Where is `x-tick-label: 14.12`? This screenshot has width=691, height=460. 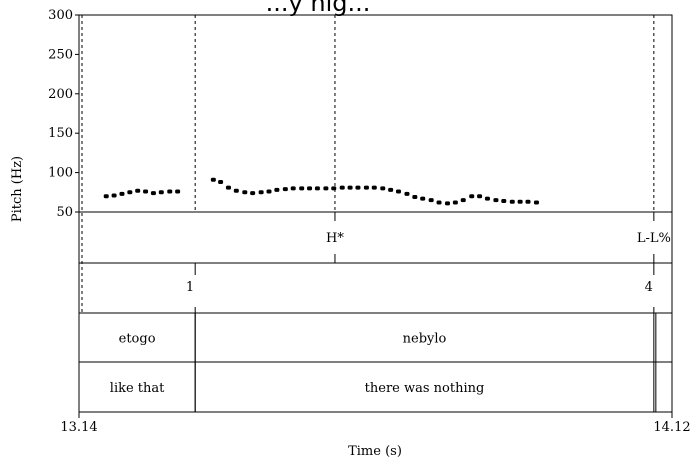
x-tick-label: 14.12 is located at coordinates (671, 427).